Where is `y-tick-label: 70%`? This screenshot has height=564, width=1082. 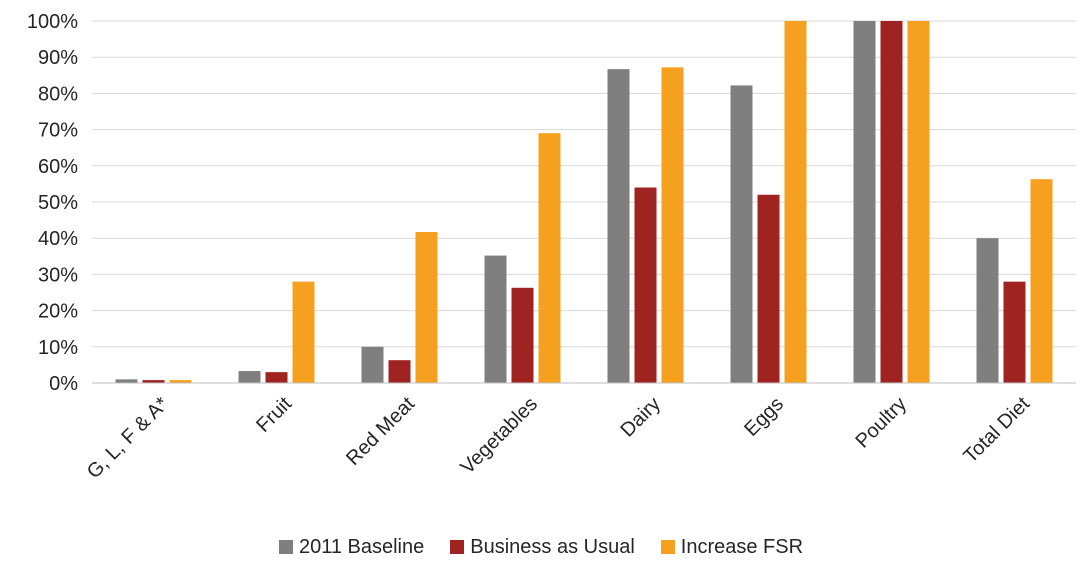 y-tick-label: 70% is located at coordinates (58, 131).